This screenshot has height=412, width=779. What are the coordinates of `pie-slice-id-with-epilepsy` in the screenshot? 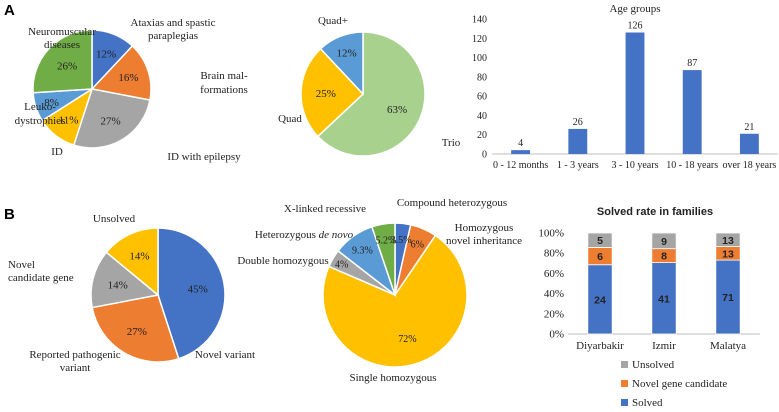 It's located at (111, 118).